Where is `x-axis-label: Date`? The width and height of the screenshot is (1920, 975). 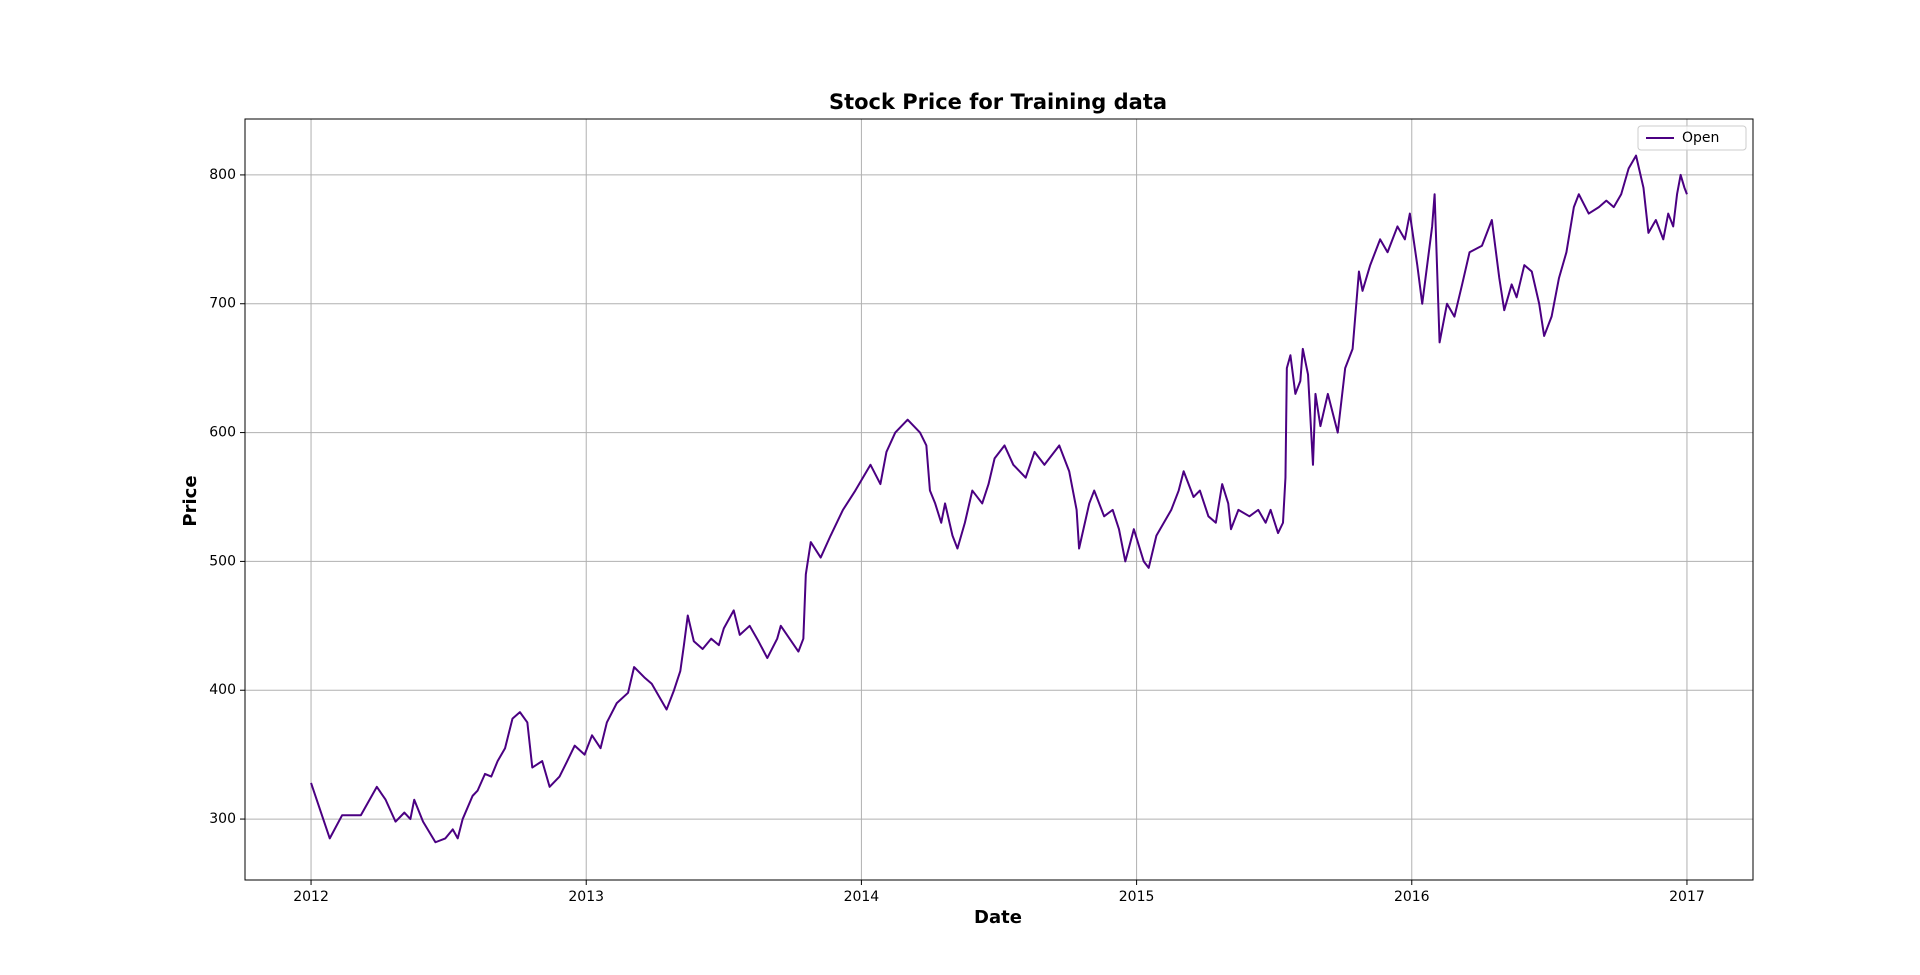 x-axis-label: Date is located at coordinates (998, 917).